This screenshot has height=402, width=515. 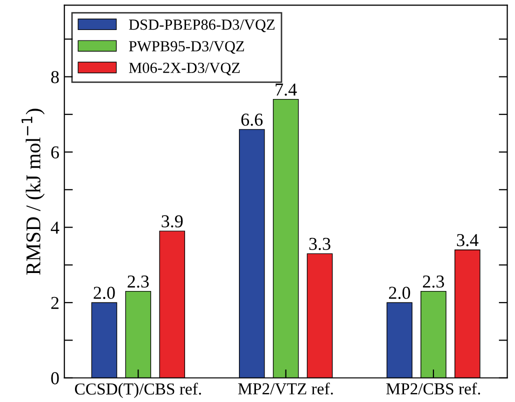 What do you see at coordinates (201, 26) in the screenshot?
I see `legend-label: DSD-PBEP86-D3/VQZ` at bounding box center [201, 26].